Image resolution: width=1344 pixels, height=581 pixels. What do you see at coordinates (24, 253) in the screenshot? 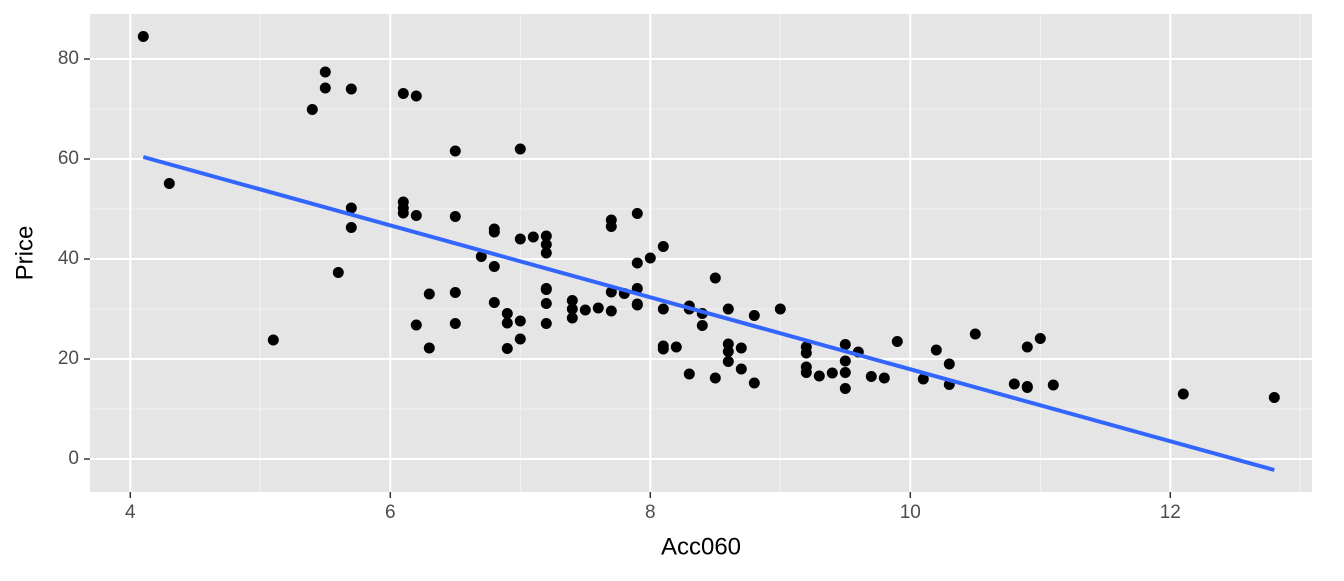
I see `y-axis-title: Price` at bounding box center [24, 253].